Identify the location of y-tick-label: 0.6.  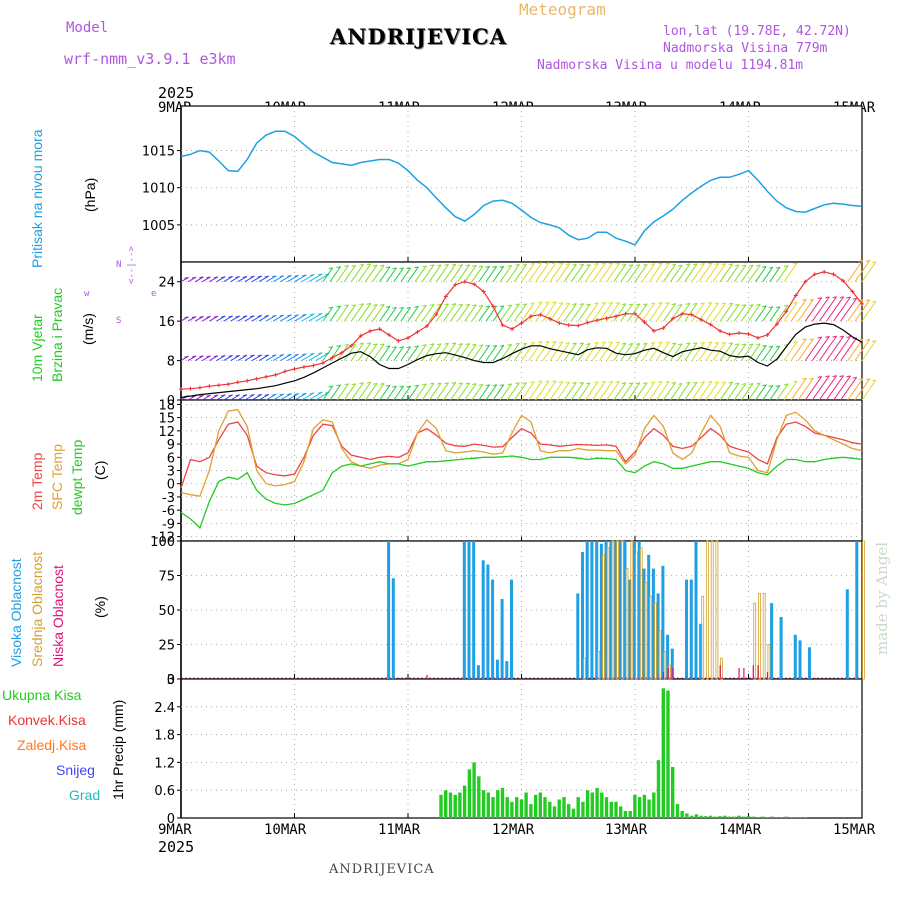
(164, 791).